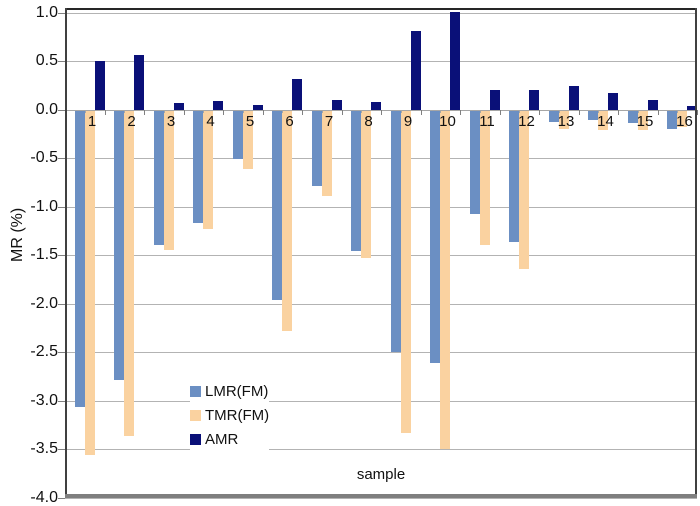  I want to click on legend: LMR(FM) TMR(FM) AMR, so click(230, 415).